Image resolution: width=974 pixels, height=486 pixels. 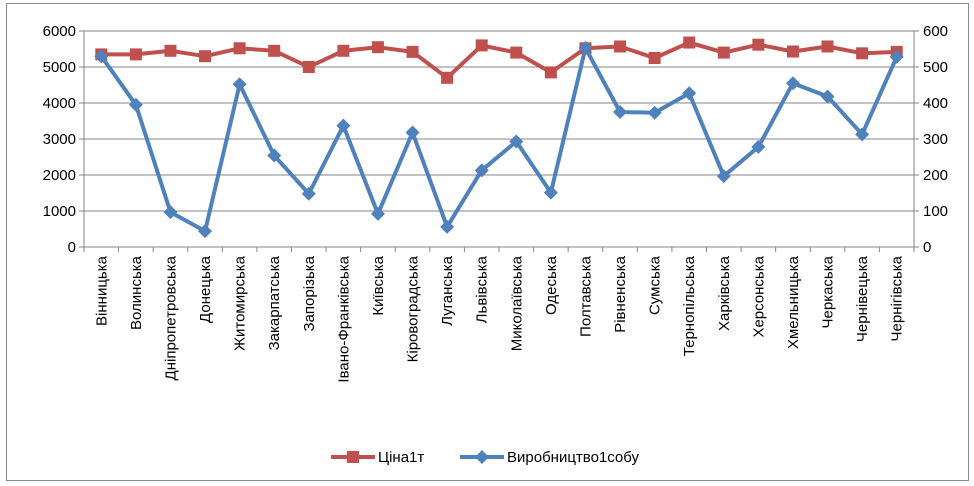 I want to click on right-axis-ticks: 0 100 200 300 400 500 600, so click(x=935, y=139).